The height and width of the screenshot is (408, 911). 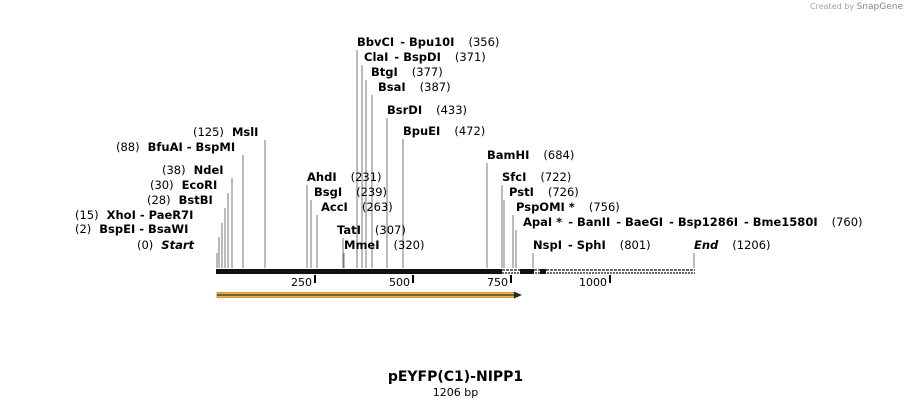 I want to click on site-enzyme-name: SfcI, so click(x=514, y=177).